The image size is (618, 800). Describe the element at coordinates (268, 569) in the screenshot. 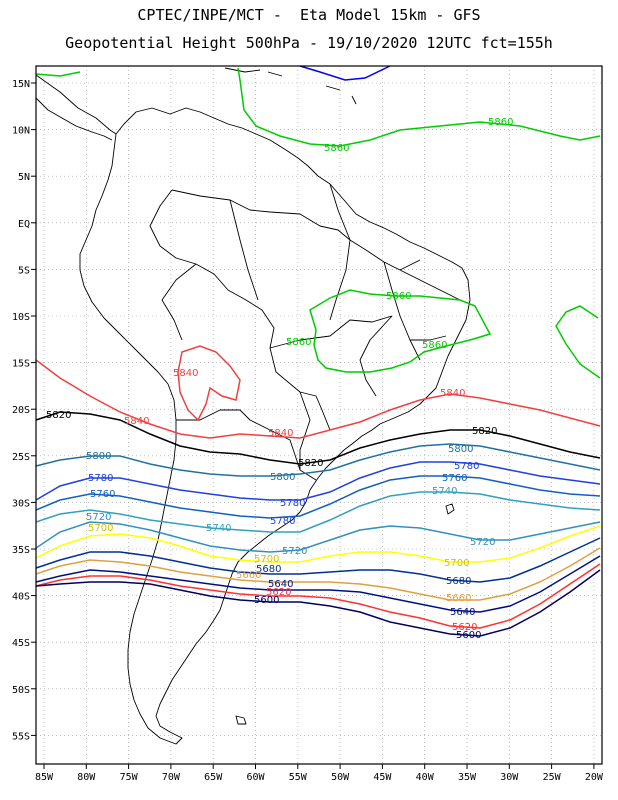

I see `label-5680-a: 5680` at that location.